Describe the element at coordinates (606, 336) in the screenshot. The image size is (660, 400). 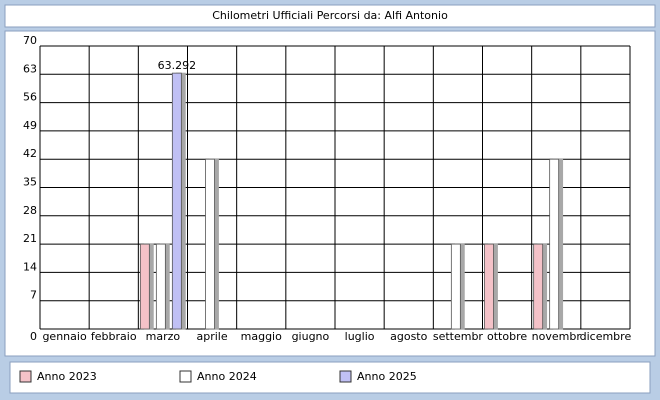
I see `x-tick-label: dicembre` at that location.